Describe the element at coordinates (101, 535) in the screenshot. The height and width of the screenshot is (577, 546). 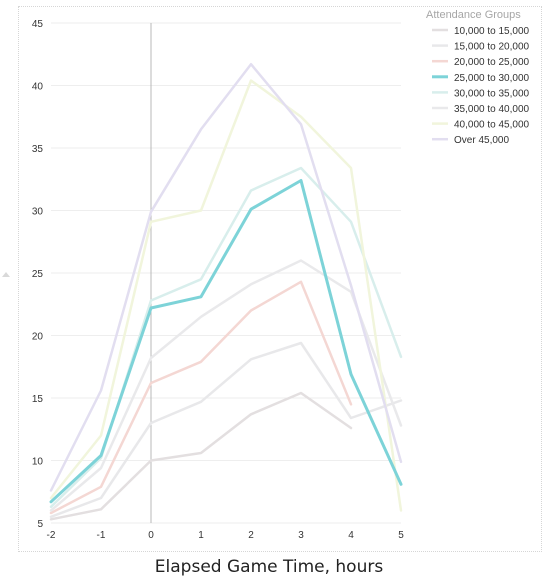
I see `x-tick-label: -1` at that location.